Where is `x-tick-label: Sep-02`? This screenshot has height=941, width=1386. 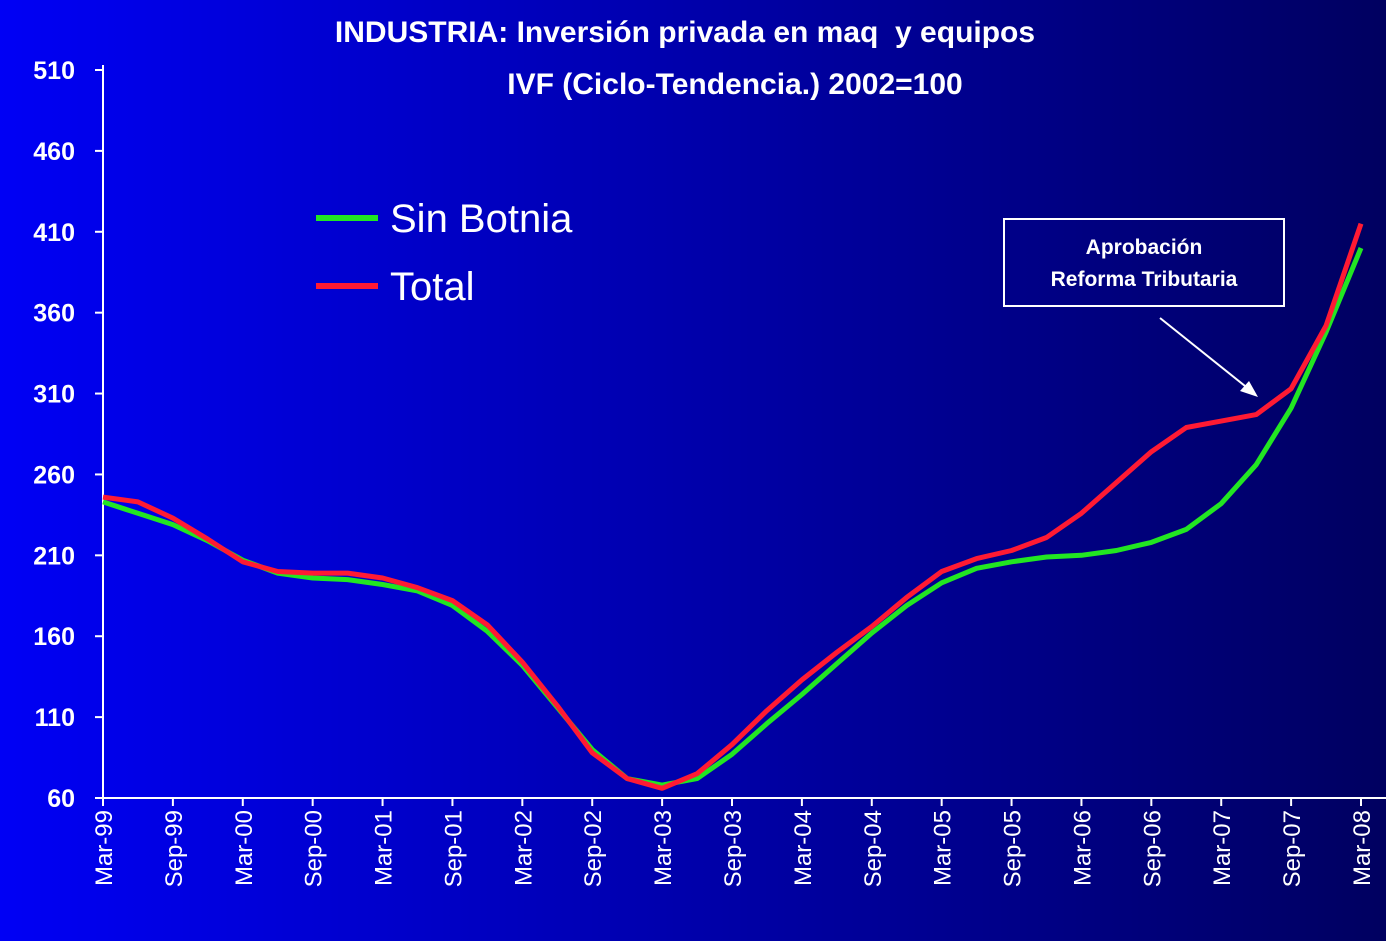
x-tick-label: Sep-02 is located at coordinates (593, 848).